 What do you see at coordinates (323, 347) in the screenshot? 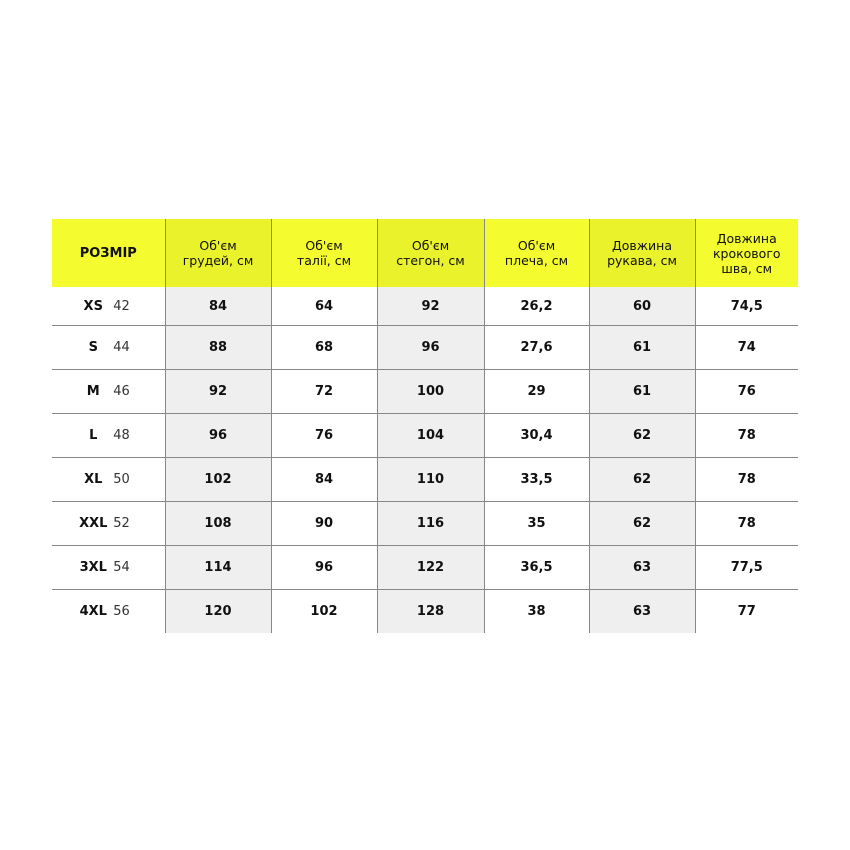
I see `value-cell: 68` at bounding box center [323, 347].